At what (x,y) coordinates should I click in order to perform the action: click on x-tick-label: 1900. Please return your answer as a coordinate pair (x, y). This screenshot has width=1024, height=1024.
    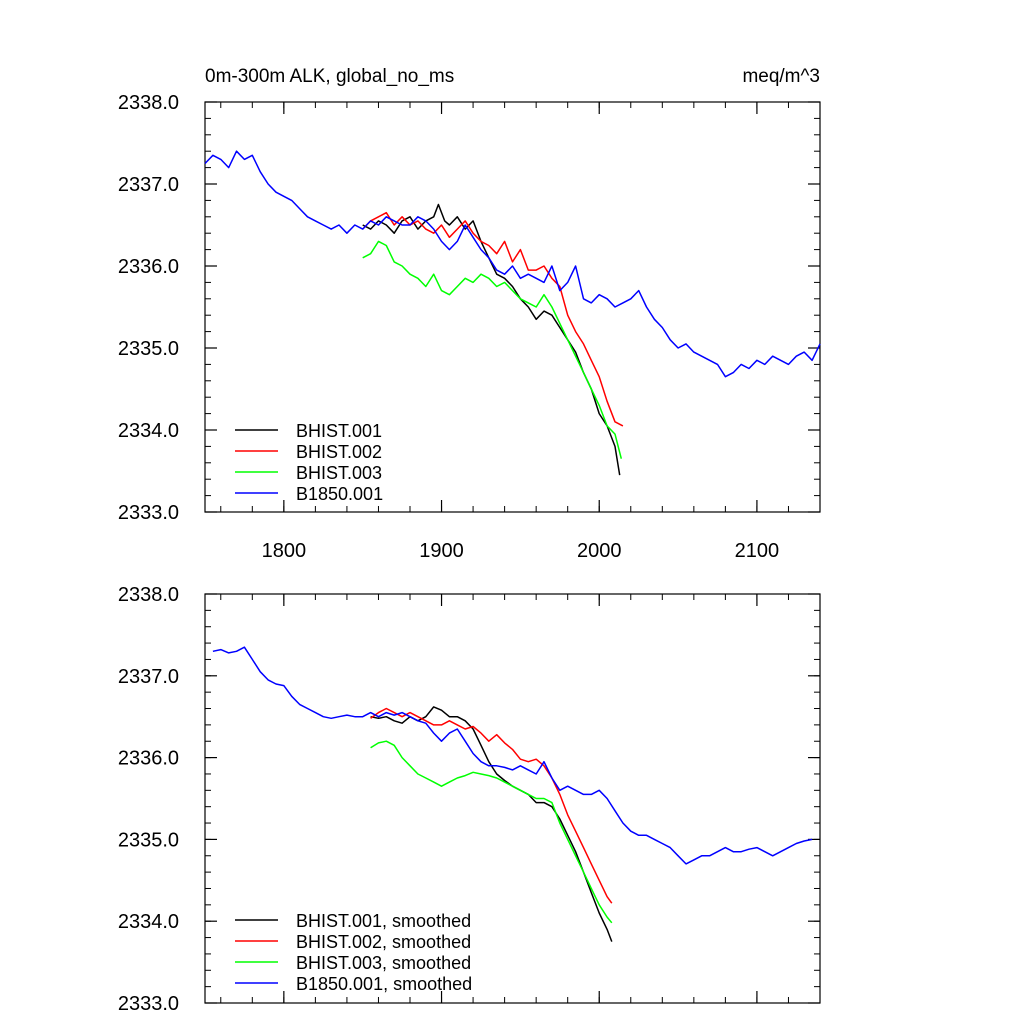
    Looking at the image, I should click on (441, 551).